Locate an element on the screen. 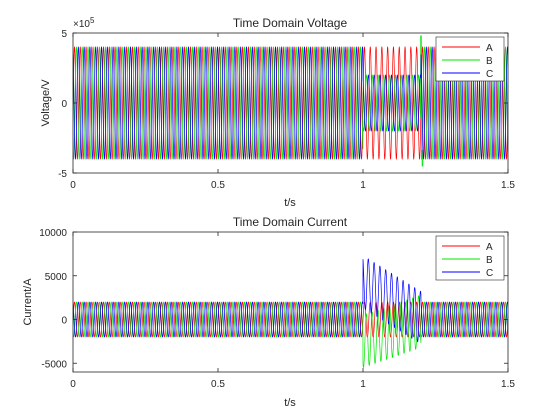 The image size is (560, 420). v-xtick-label: 1.5 is located at coordinates (508, 185).